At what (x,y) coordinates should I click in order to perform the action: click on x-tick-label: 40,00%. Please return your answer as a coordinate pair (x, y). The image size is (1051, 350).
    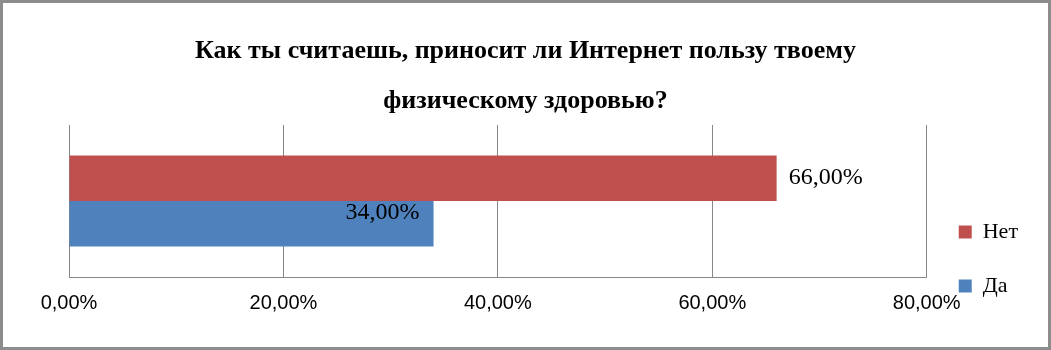
    Looking at the image, I should click on (497, 301).